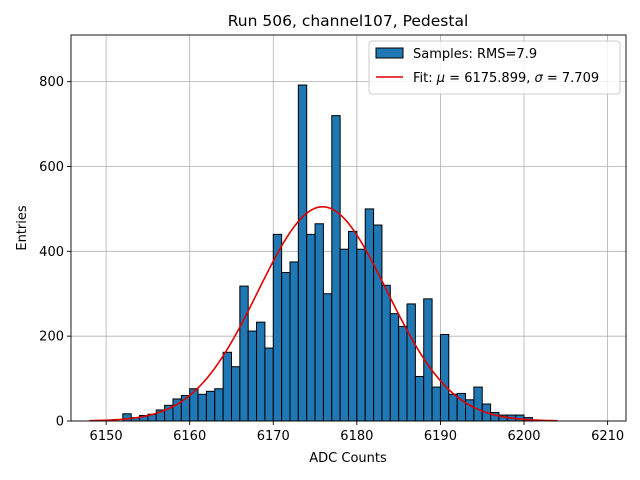 The height and width of the screenshot is (480, 640). What do you see at coordinates (389, 53) in the screenshot?
I see `legend-samples-swatch` at bounding box center [389, 53].